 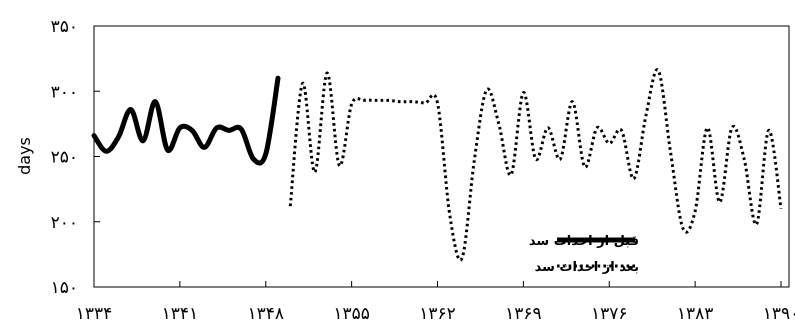 I want to click on x-tick-label: ۱۳۵۵, so click(x=351, y=314).